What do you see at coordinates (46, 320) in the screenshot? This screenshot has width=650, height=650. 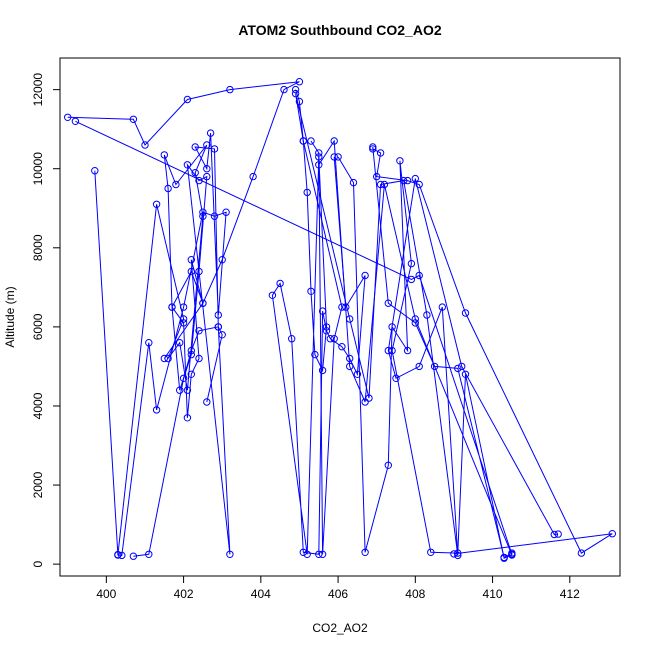 I see `y-axis: 0 2000 4000 6000 8000 10000 12000` at bounding box center [46, 320].